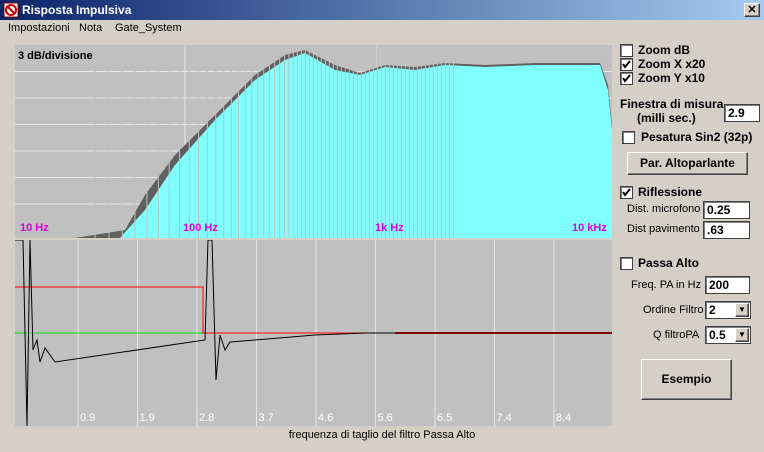 This screenshot has height=452, width=764. I want to click on text-input: 0.25, so click(726, 210).